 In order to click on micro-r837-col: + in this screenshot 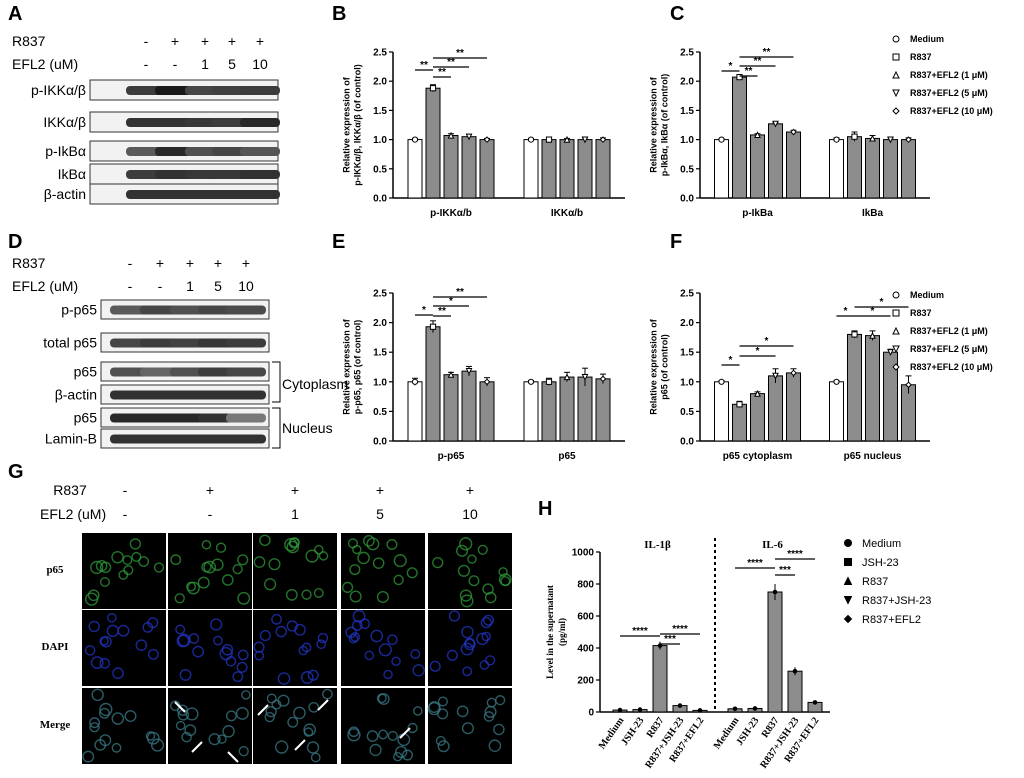, I will do `click(380, 490)`.